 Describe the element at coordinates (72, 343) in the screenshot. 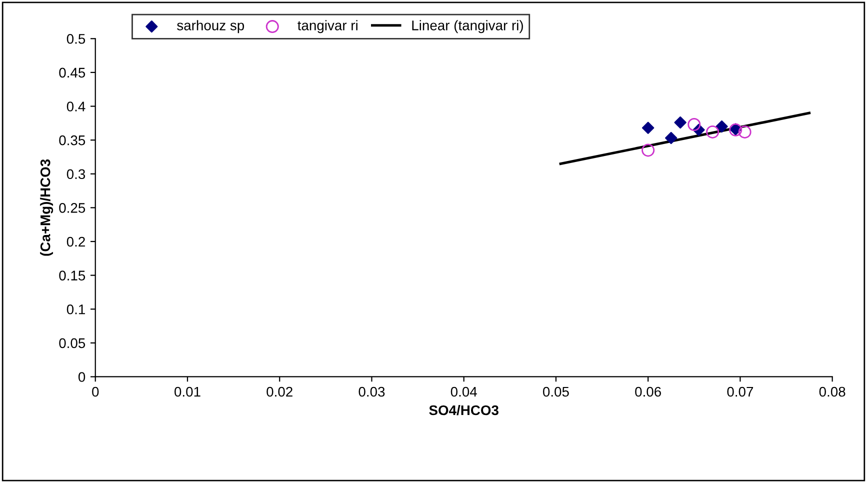

I see `y-tick-label: 0.05` at that location.